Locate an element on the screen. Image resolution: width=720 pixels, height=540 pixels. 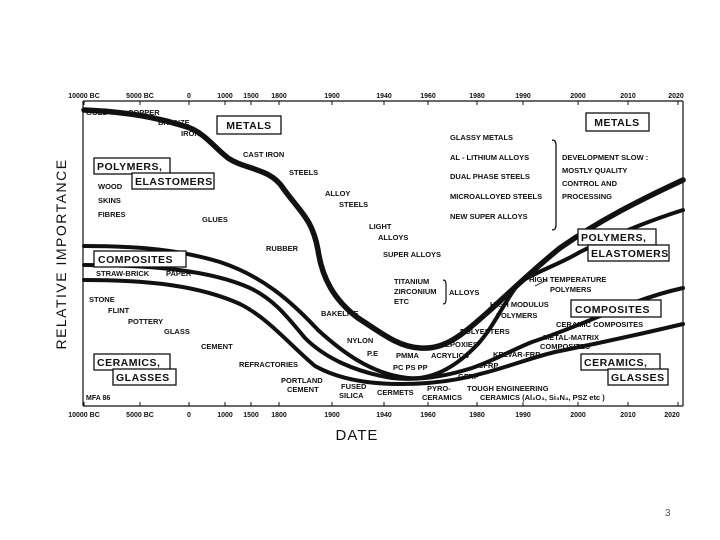
label-pyro-ceramics-1: PYRO- is located at coordinates (439, 388).